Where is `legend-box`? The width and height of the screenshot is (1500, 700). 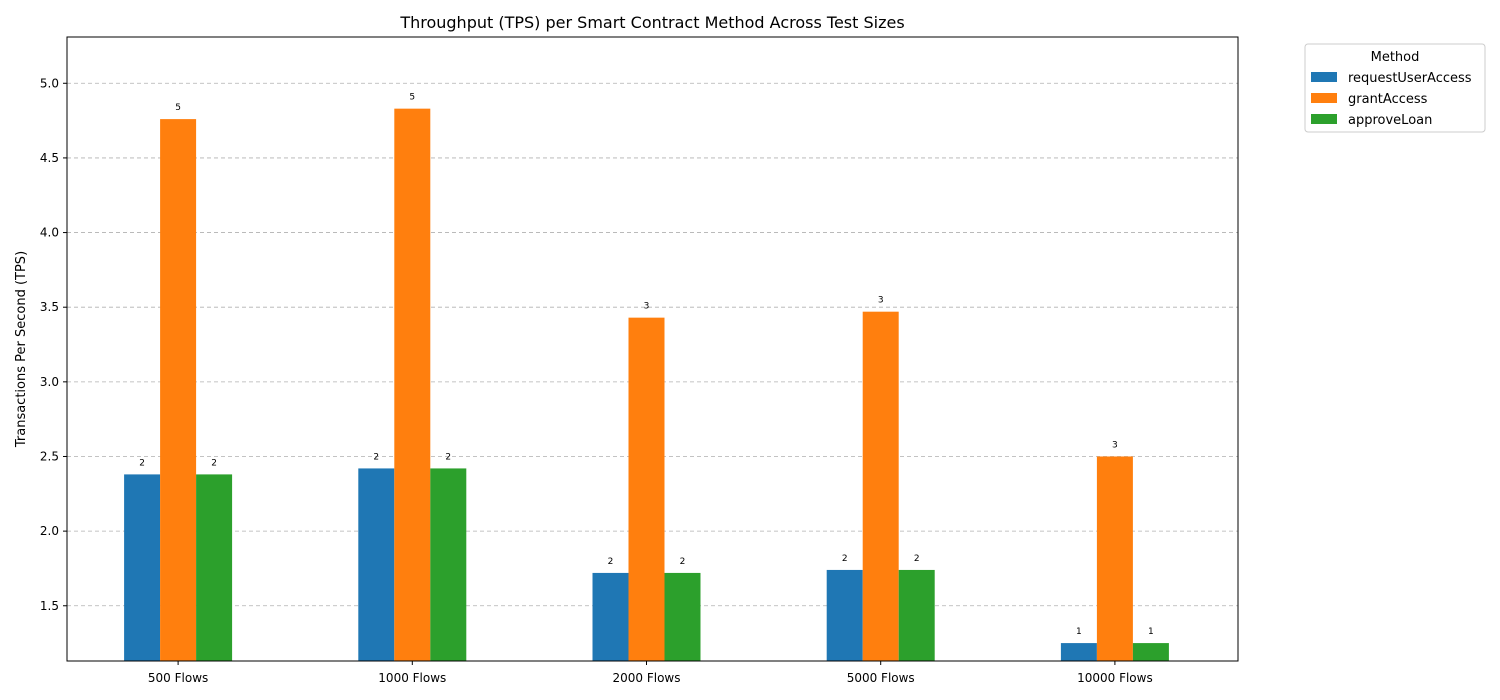 legend-box is located at coordinates (1395, 88).